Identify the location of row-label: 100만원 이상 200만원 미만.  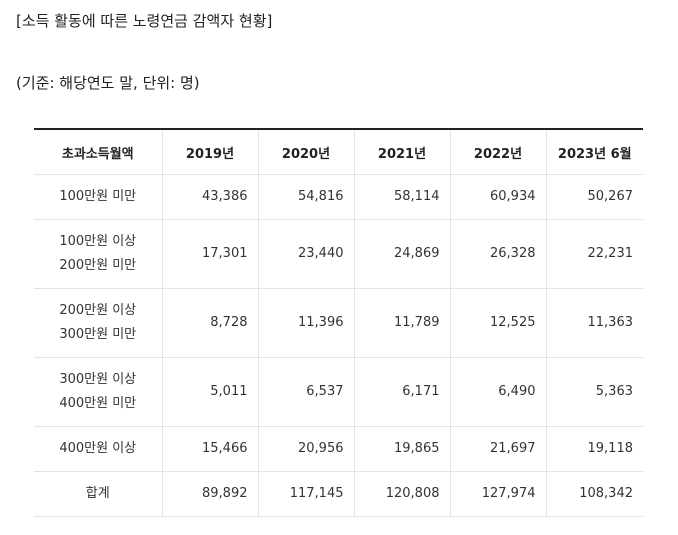
(98, 254).